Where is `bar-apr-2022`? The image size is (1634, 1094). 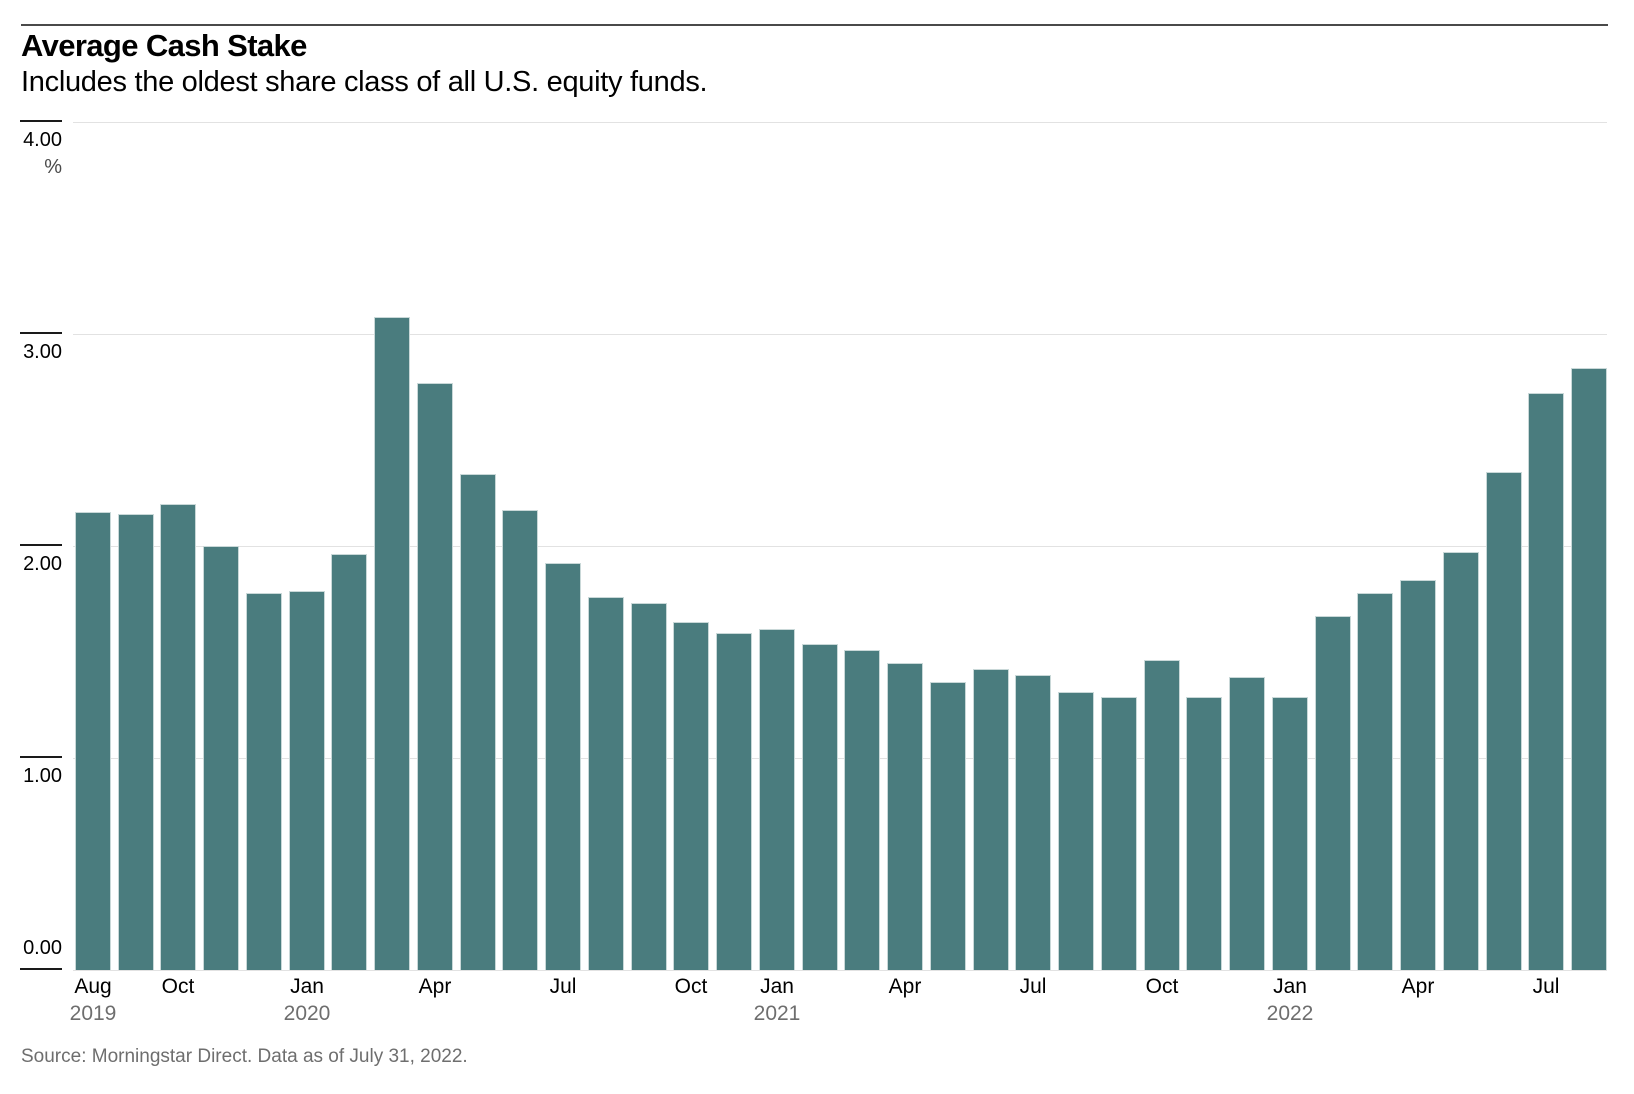 bar-apr-2022 is located at coordinates (1461, 761).